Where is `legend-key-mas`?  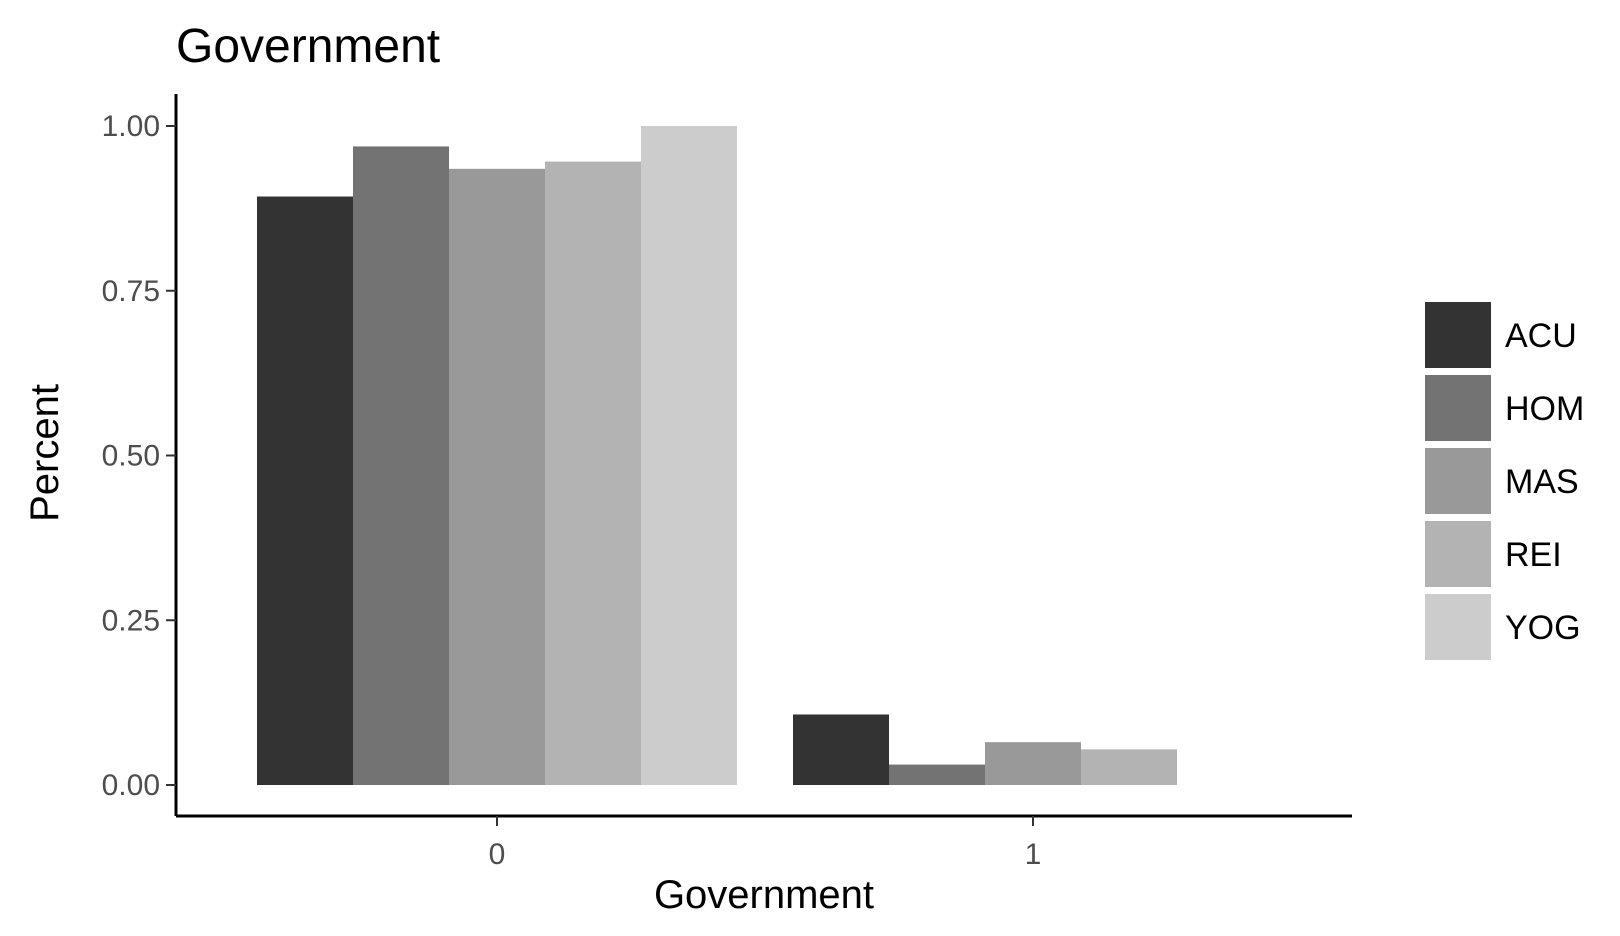
legend-key-mas is located at coordinates (1458, 481).